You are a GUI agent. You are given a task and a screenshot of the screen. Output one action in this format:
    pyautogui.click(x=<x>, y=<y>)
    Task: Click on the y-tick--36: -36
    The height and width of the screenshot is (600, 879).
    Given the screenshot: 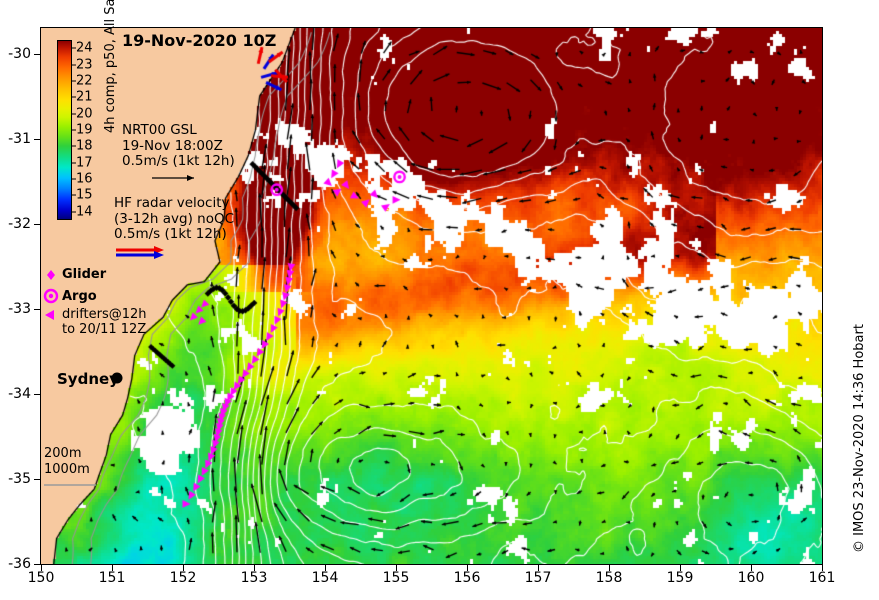 What is the action you would take?
    pyautogui.click(x=19, y=564)
    